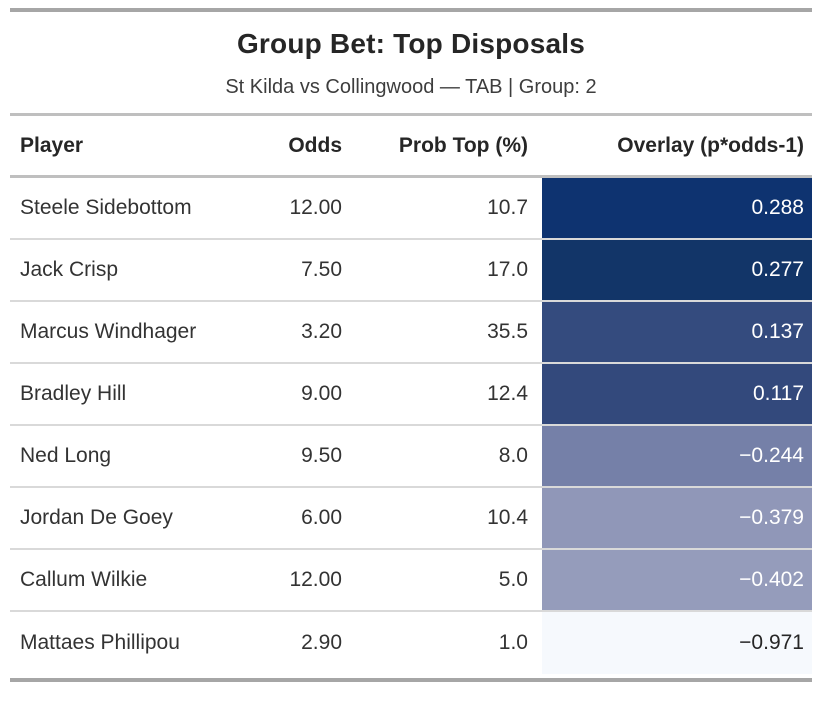 The width and height of the screenshot is (822, 716). Describe the element at coordinates (73, 393) in the screenshot. I see `player-name: Bradley Hill` at that location.